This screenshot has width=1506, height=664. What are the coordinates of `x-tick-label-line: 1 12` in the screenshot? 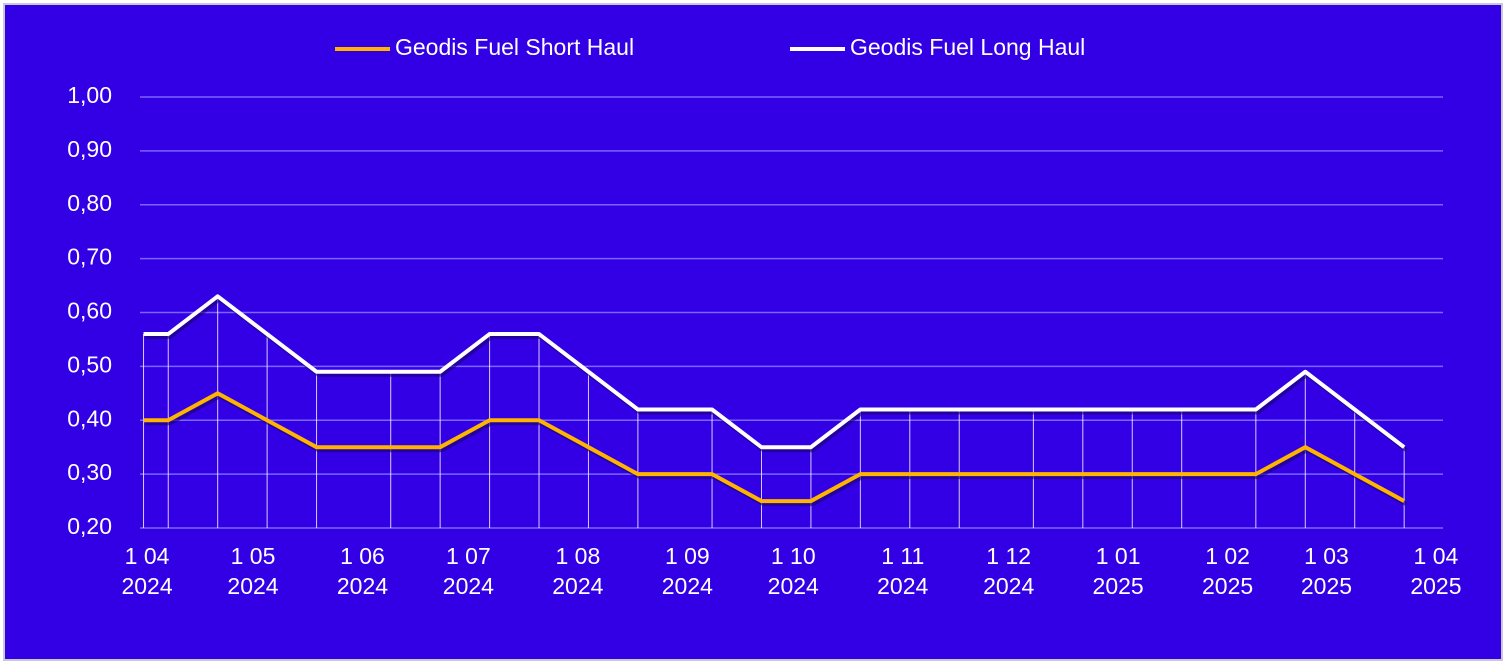 It's located at (1008, 556).